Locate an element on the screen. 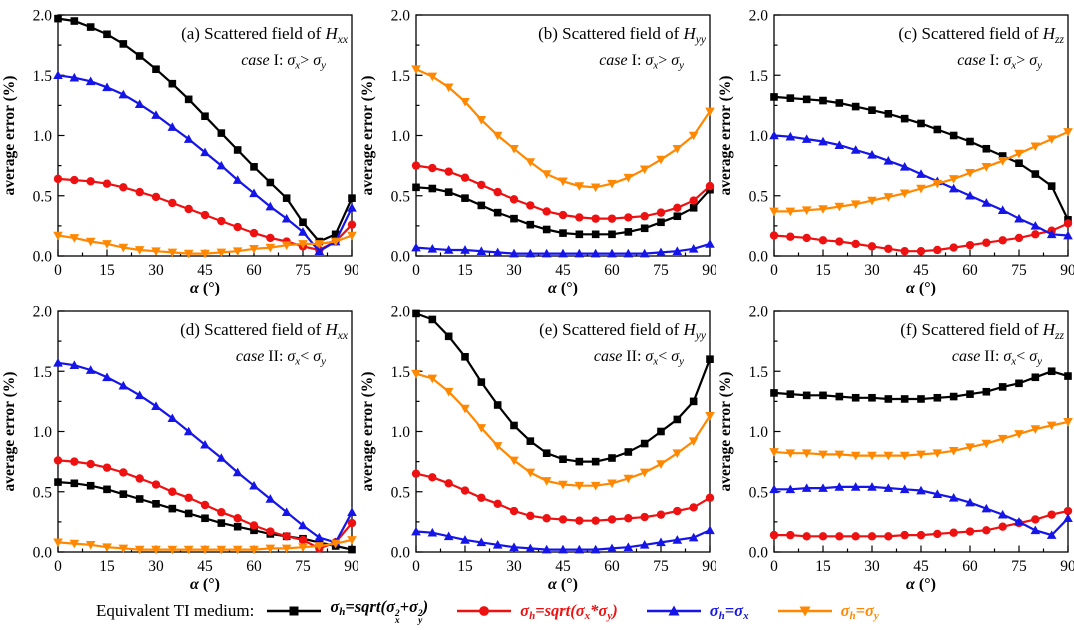 The image size is (1074, 630). panel-title: (d) Scattered field of Hxx is located at coordinates (264, 331).